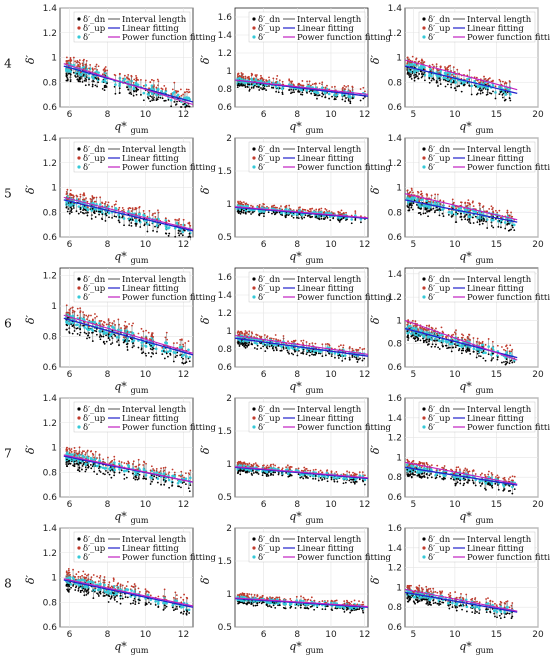 This screenshot has height=659, width=550. What do you see at coordinates (225, 238) in the screenshot?
I see `y-tick-label: 0.5` at bounding box center [225, 238].